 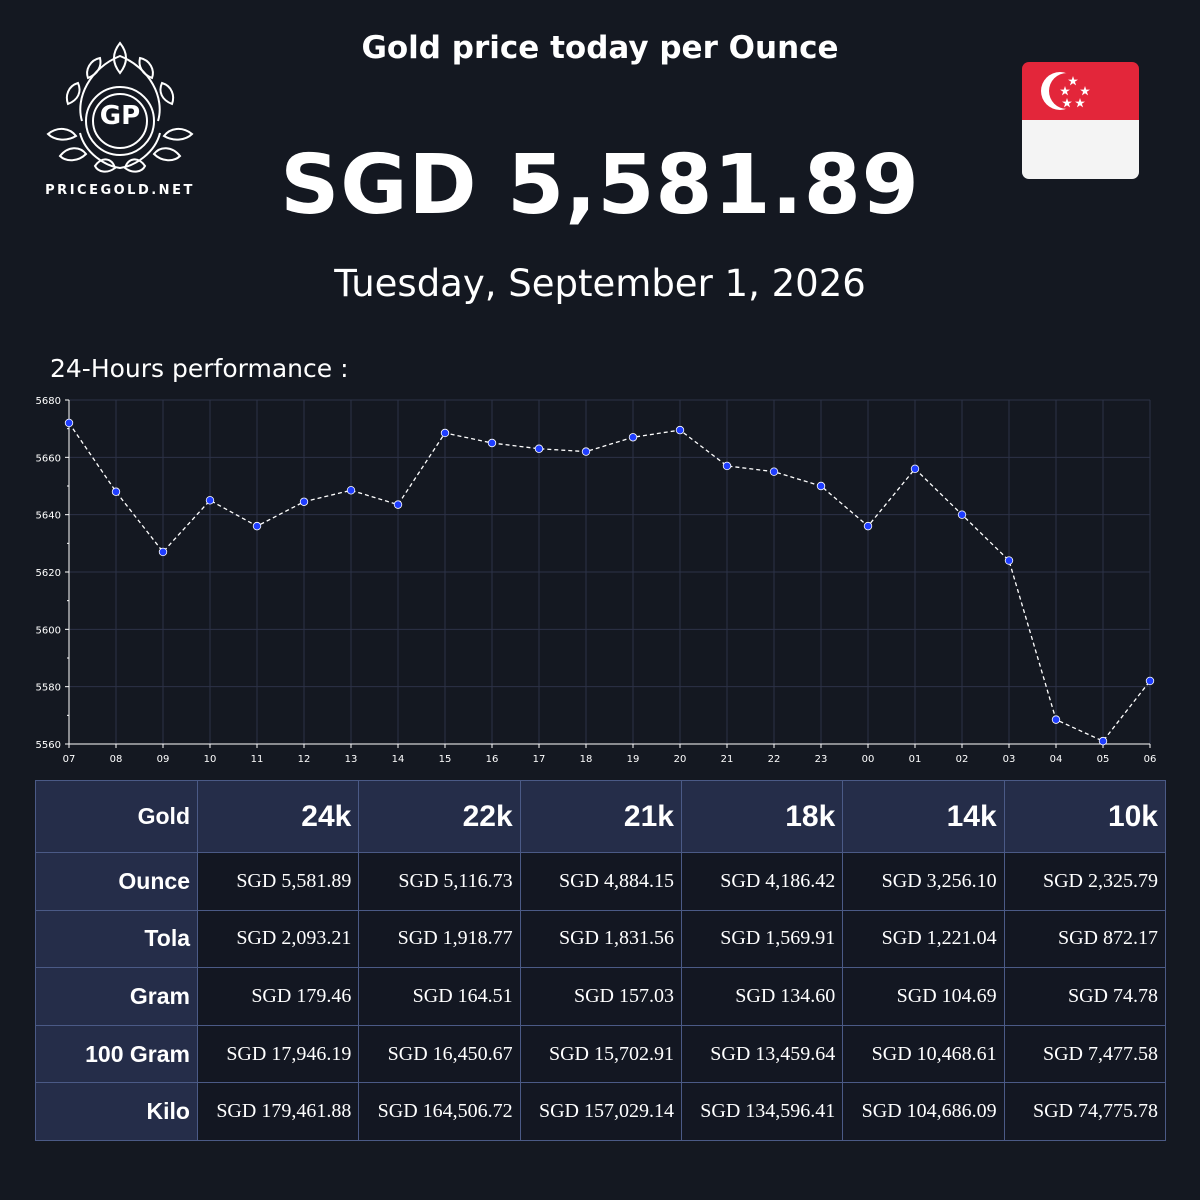 What do you see at coordinates (278, 996) in the screenshot?
I see `price-cell: SGD 179.46` at bounding box center [278, 996].